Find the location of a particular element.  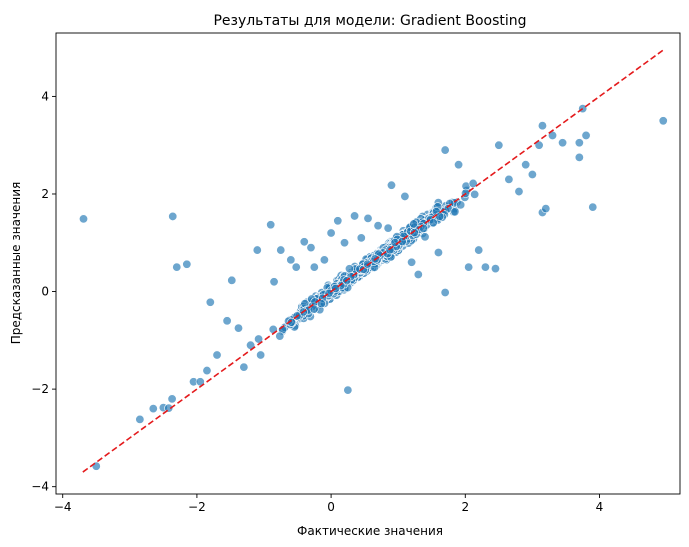

x-tick-label: 0 is located at coordinates (331, 507).